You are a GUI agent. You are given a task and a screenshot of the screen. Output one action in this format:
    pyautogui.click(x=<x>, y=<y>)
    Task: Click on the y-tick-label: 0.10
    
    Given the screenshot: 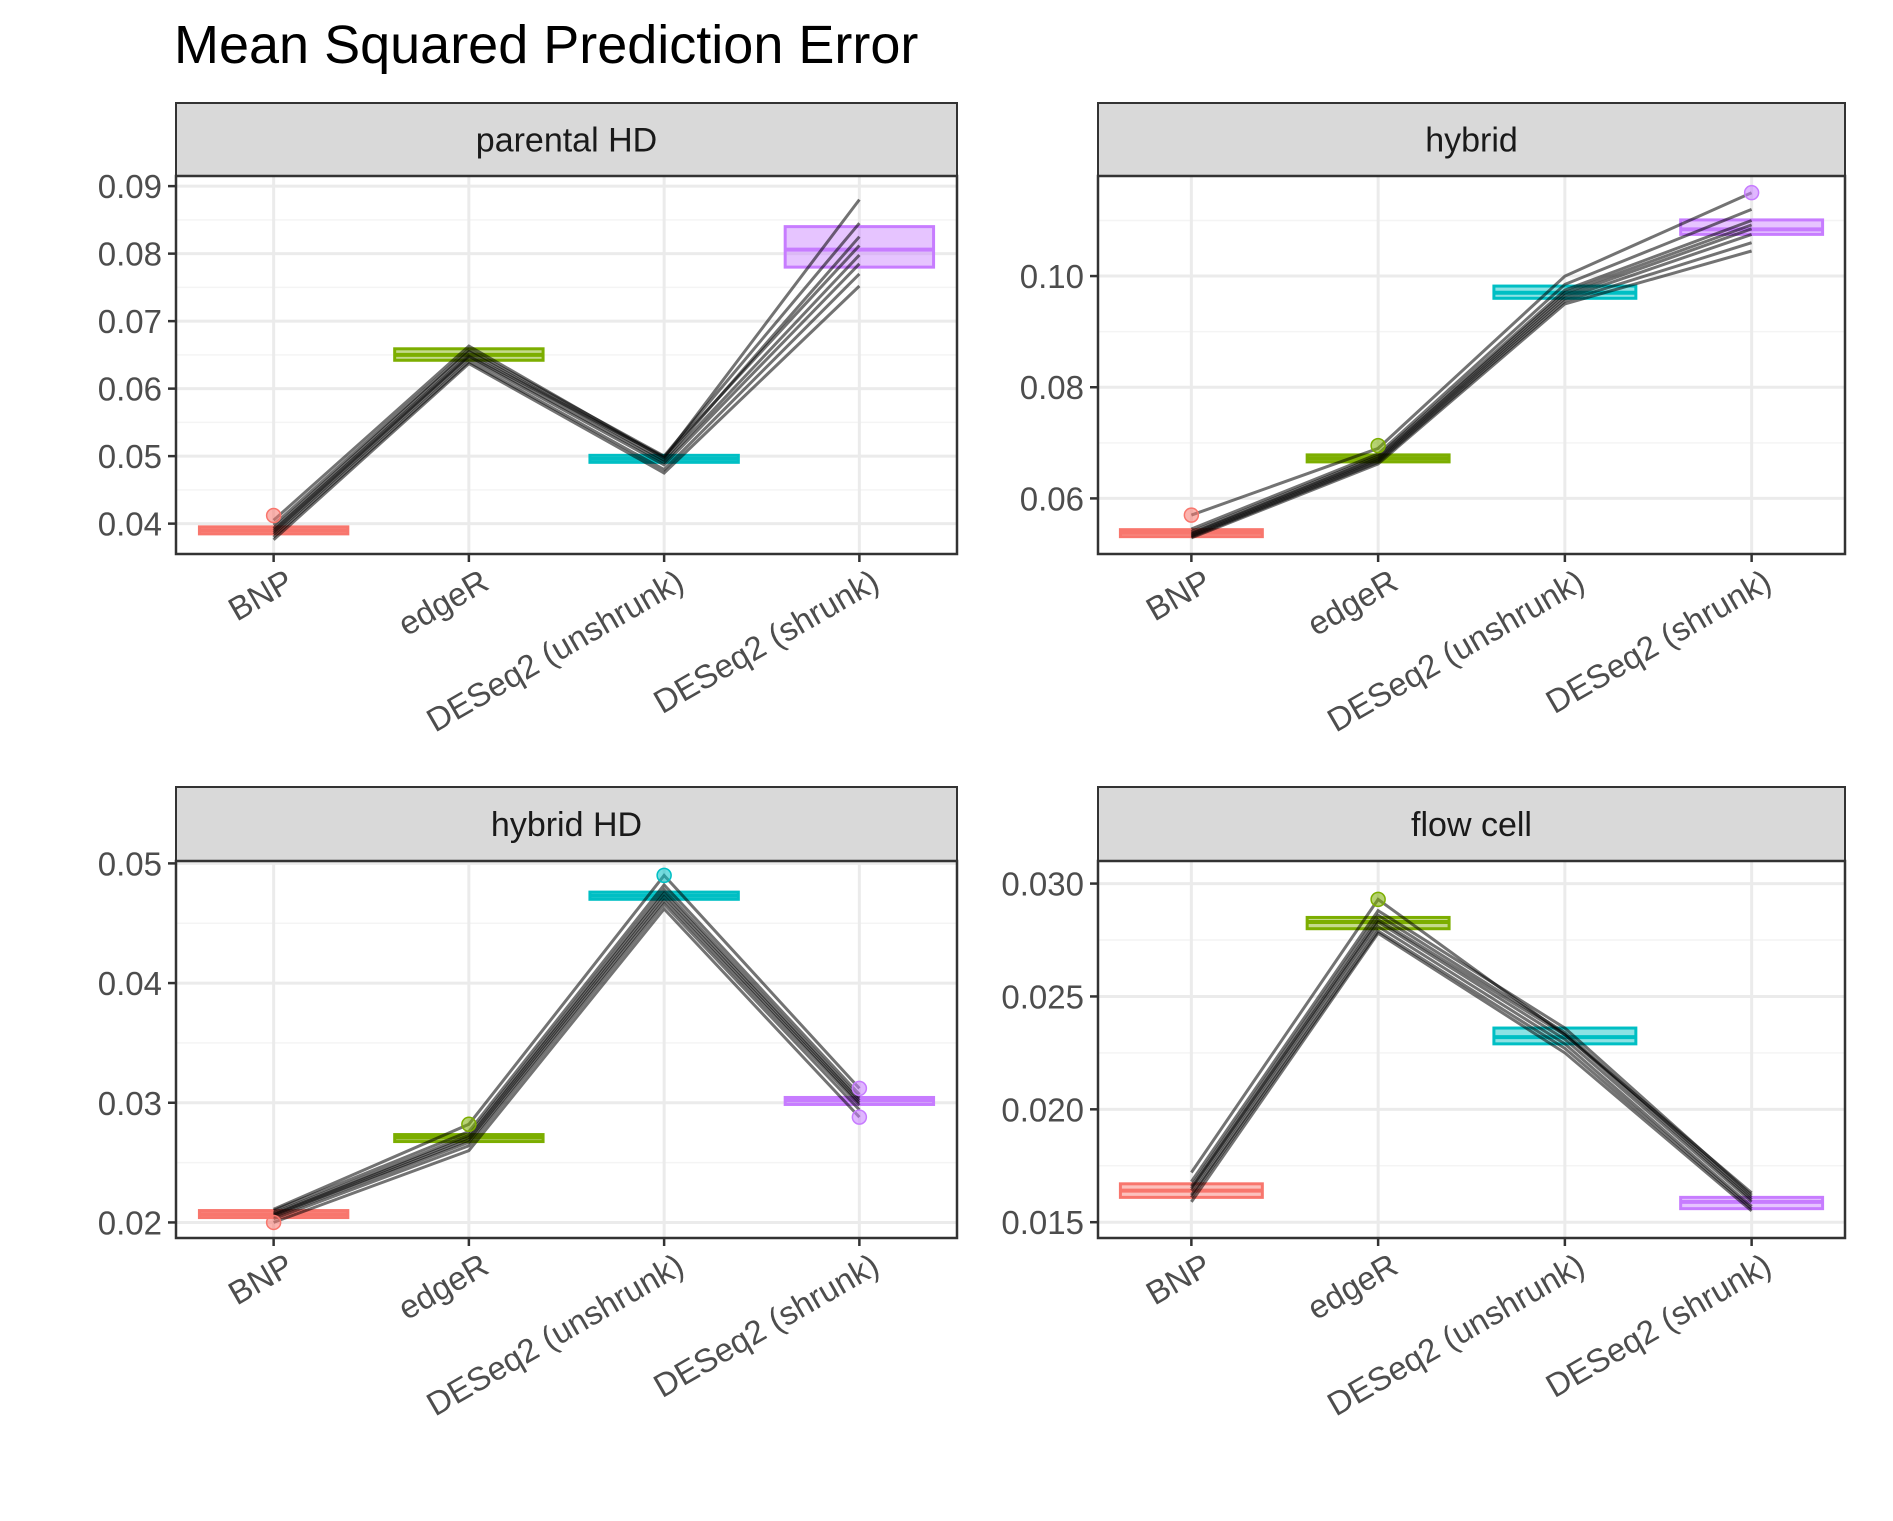 What is the action you would take?
    pyautogui.click(x=1052, y=276)
    